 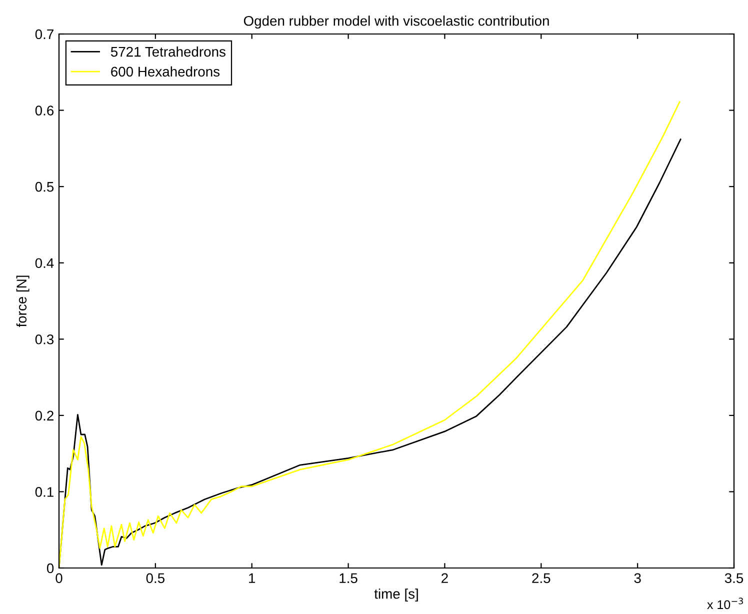 I want to click on legend-label: 600 Hexahedrons, so click(x=165, y=71).